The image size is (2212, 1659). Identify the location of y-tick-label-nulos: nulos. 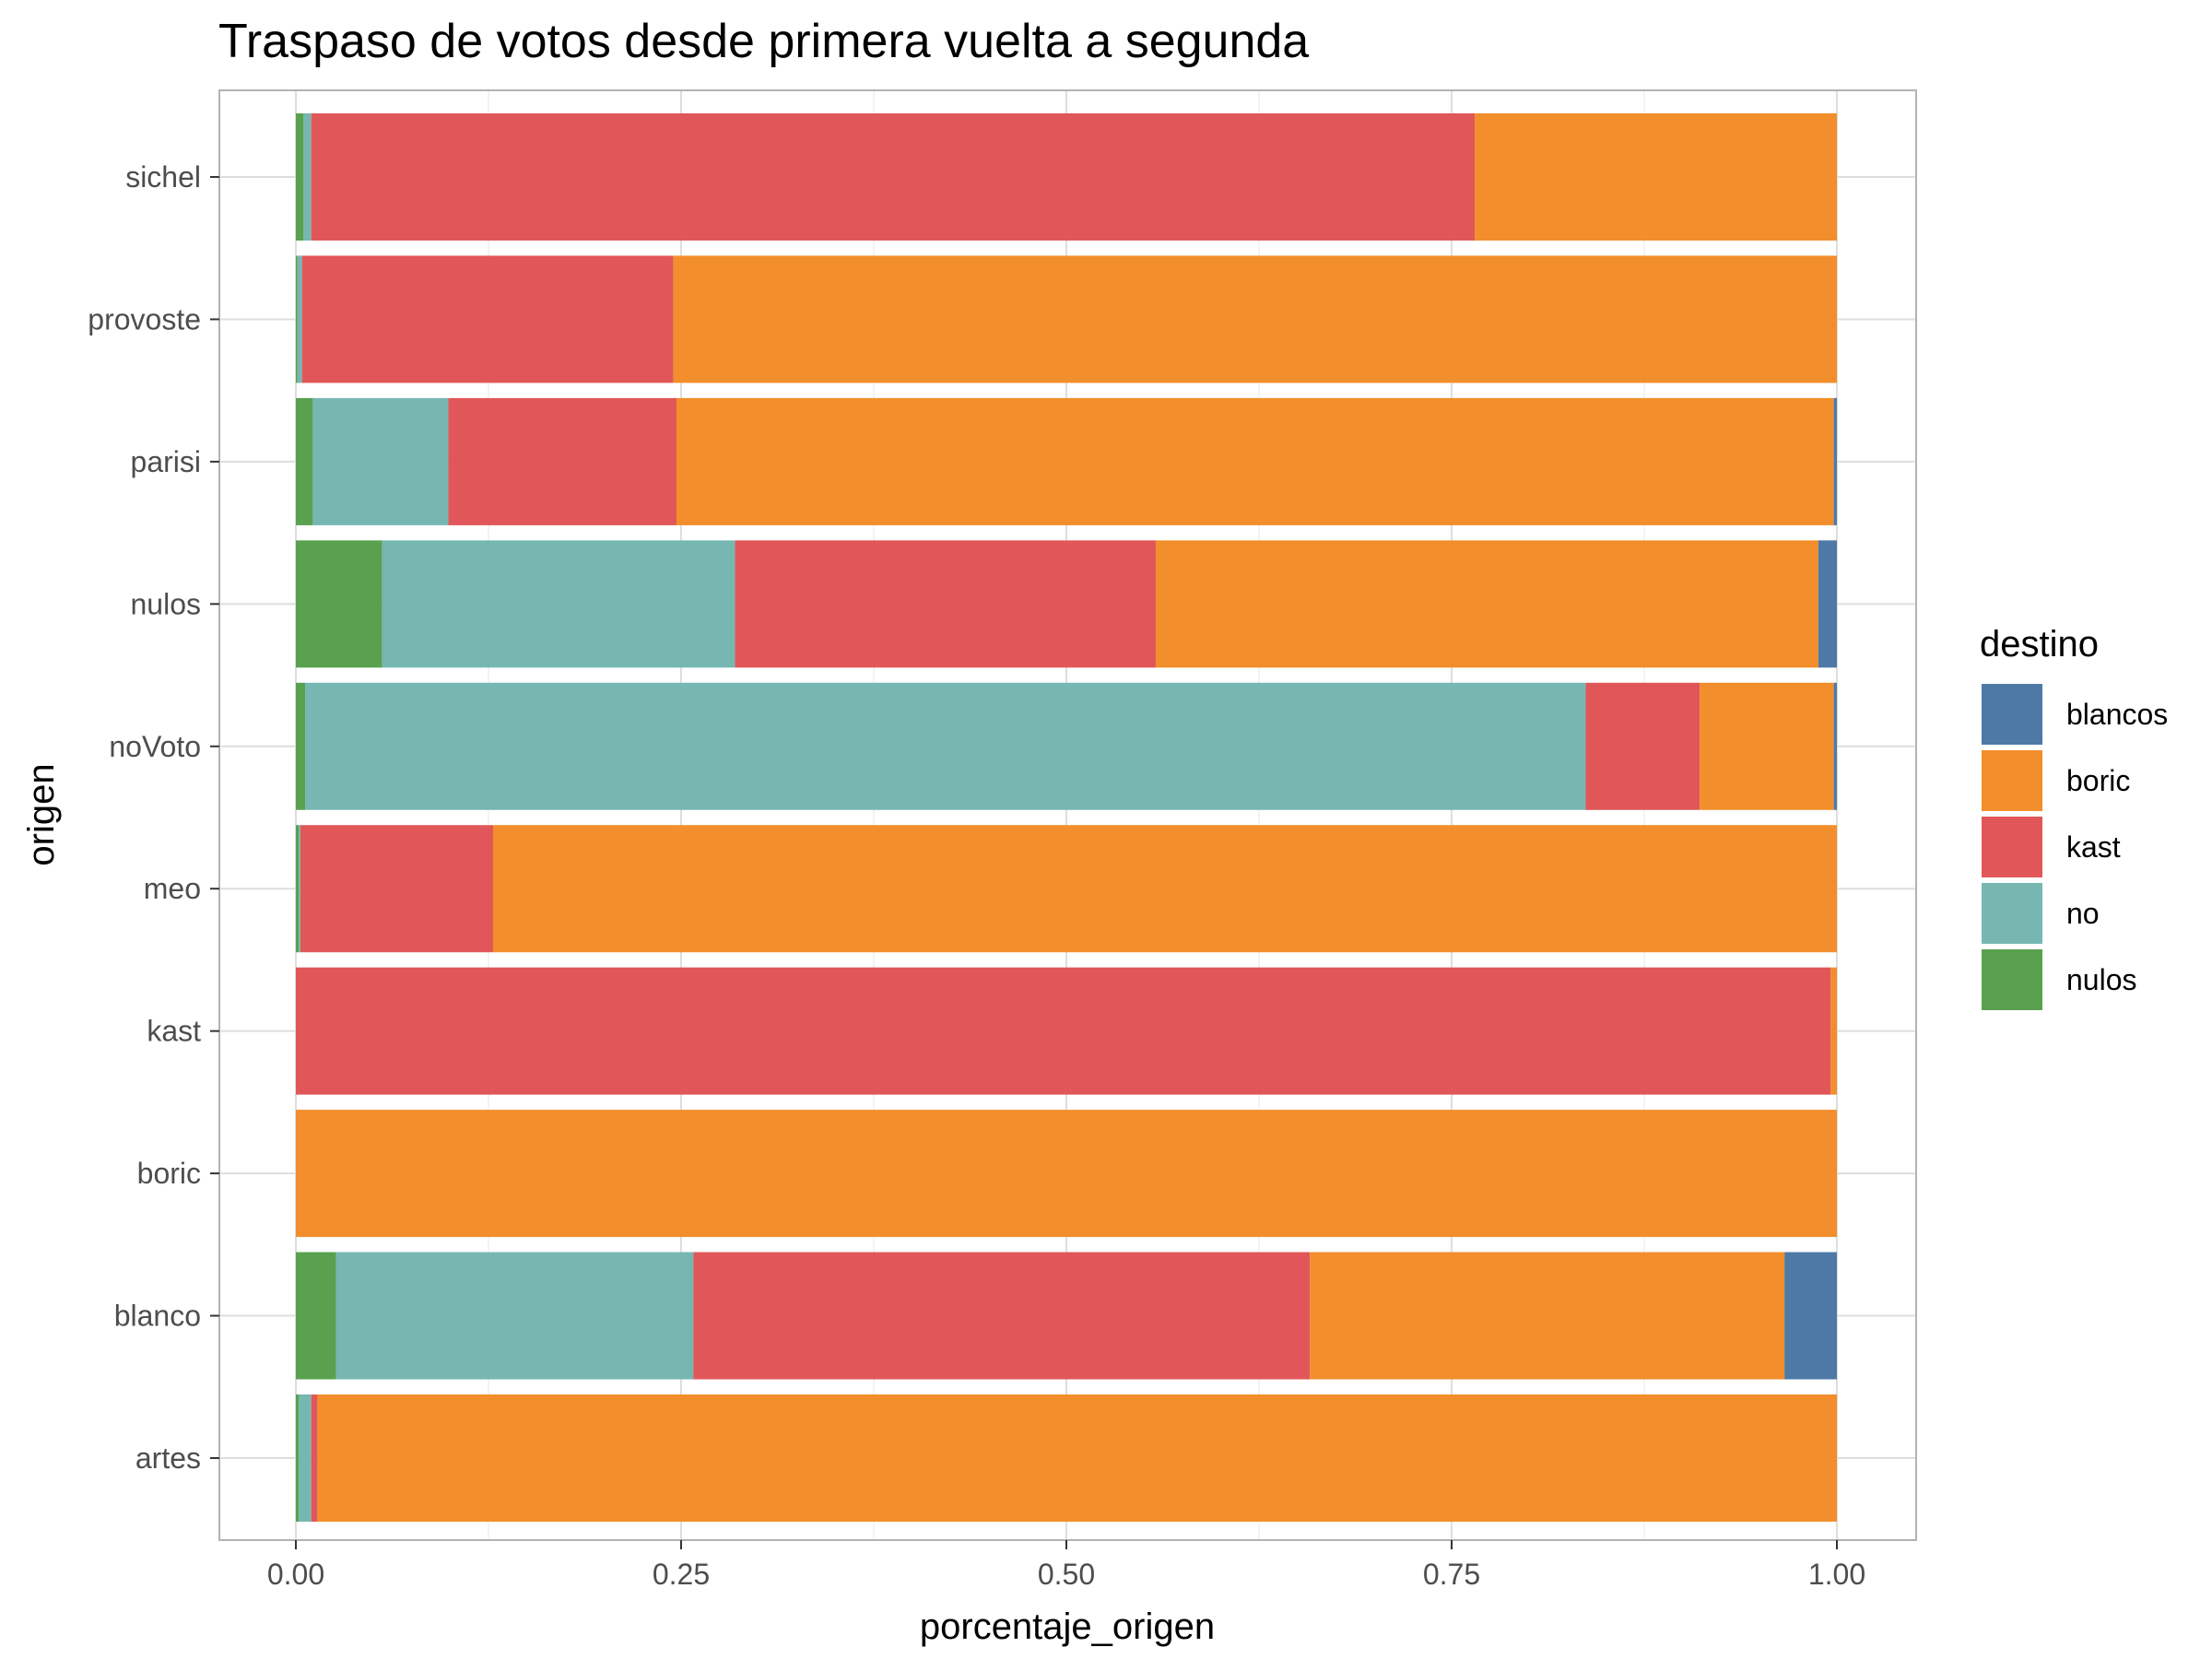
(166, 603).